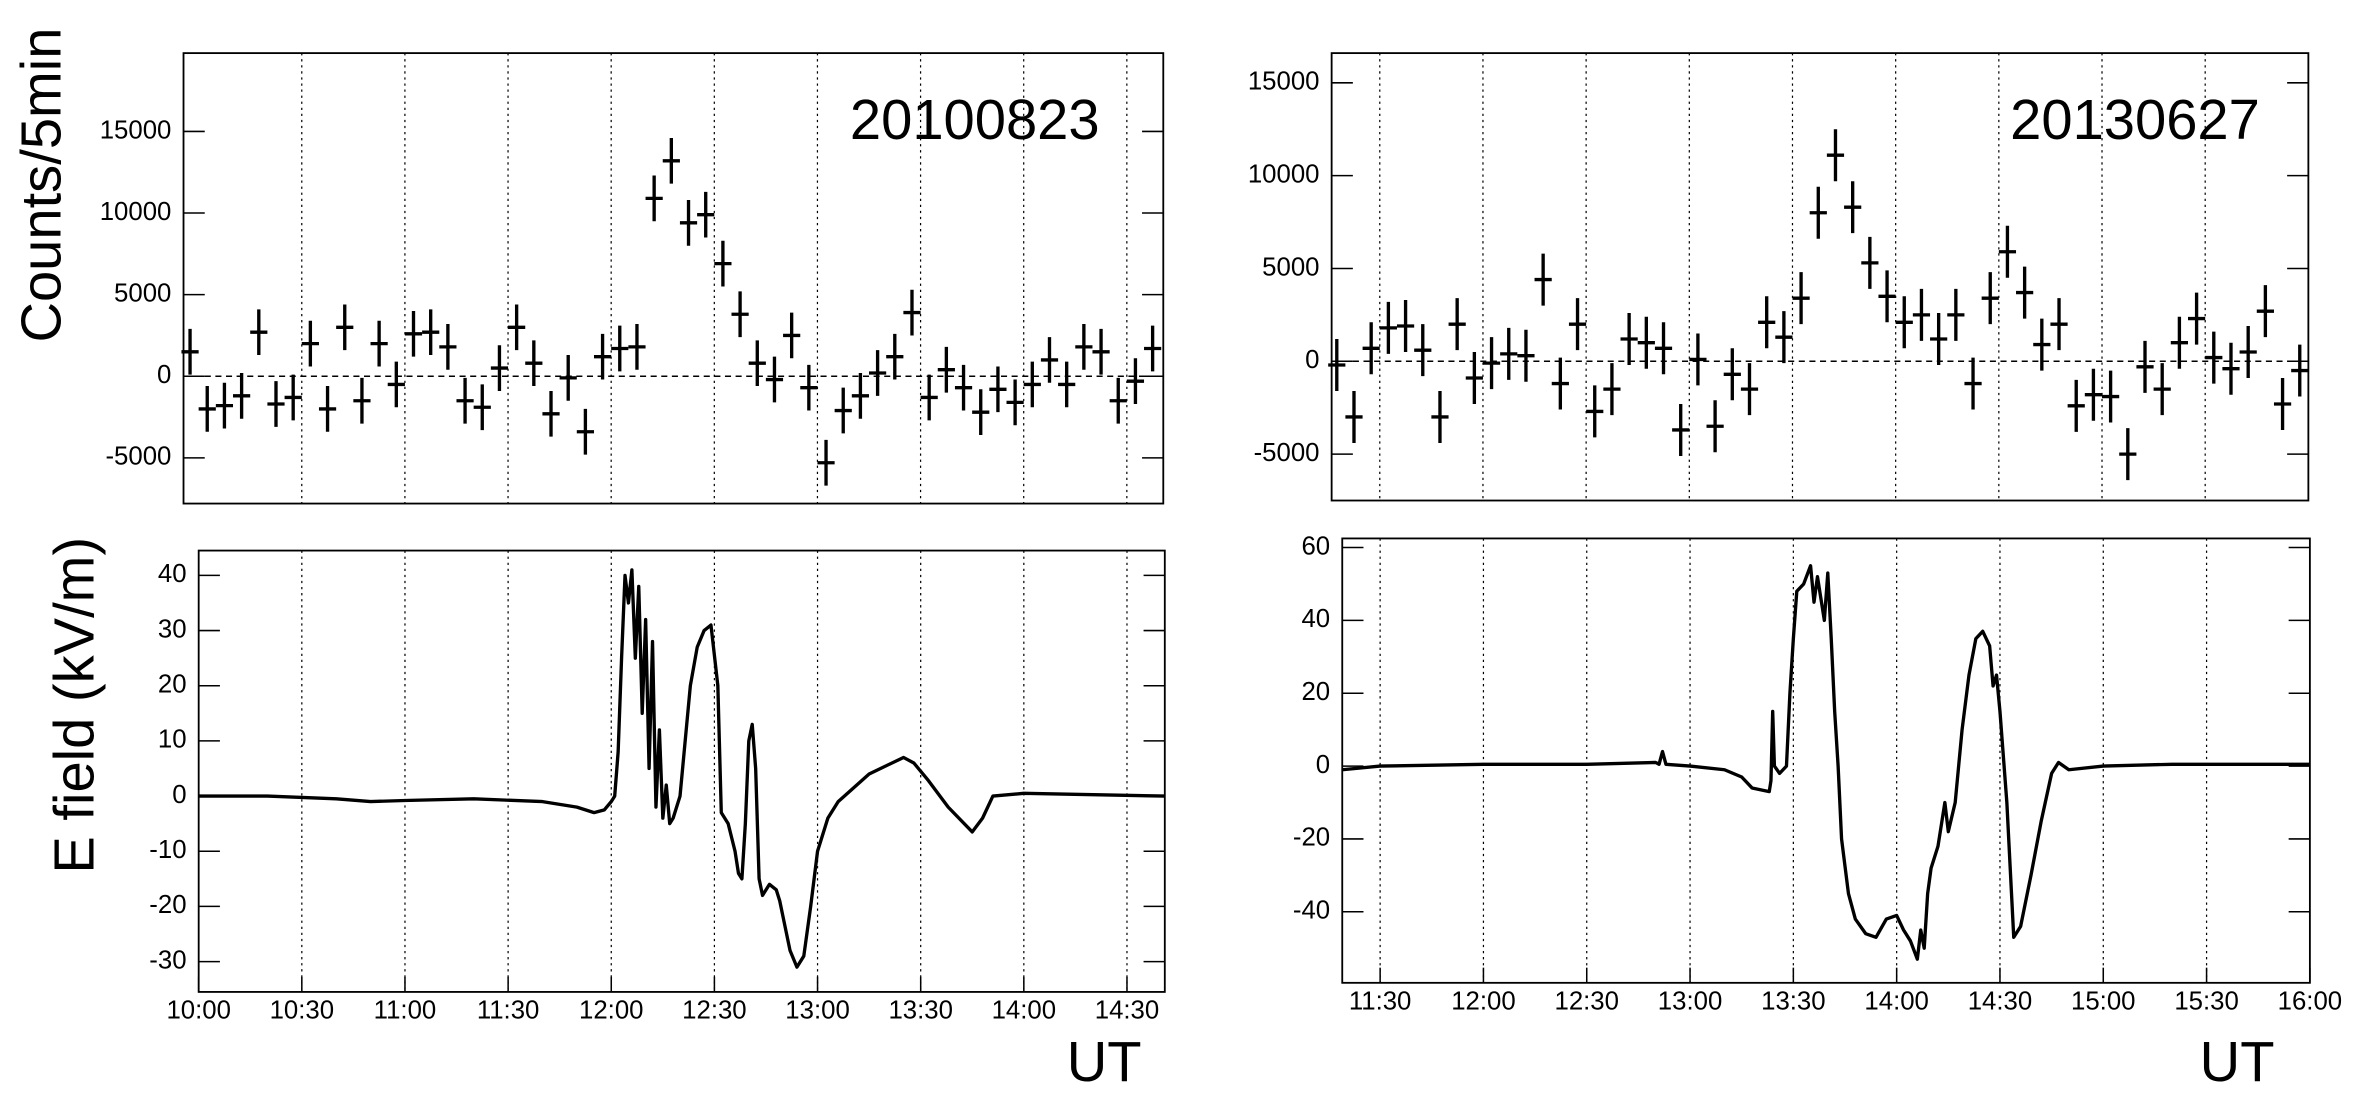 This screenshot has height=1106, width=2366. What do you see at coordinates (1690, 1001) in the screenshot?
I see `x-tick-label: 13:00` at bounding box center [1690, 1001].